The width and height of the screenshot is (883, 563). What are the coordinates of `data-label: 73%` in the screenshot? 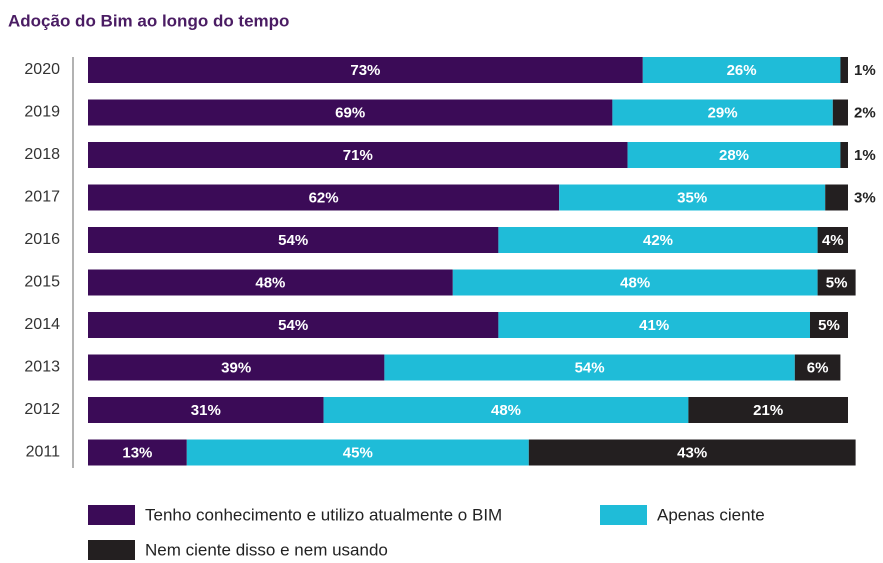 It's located at (365, 70).